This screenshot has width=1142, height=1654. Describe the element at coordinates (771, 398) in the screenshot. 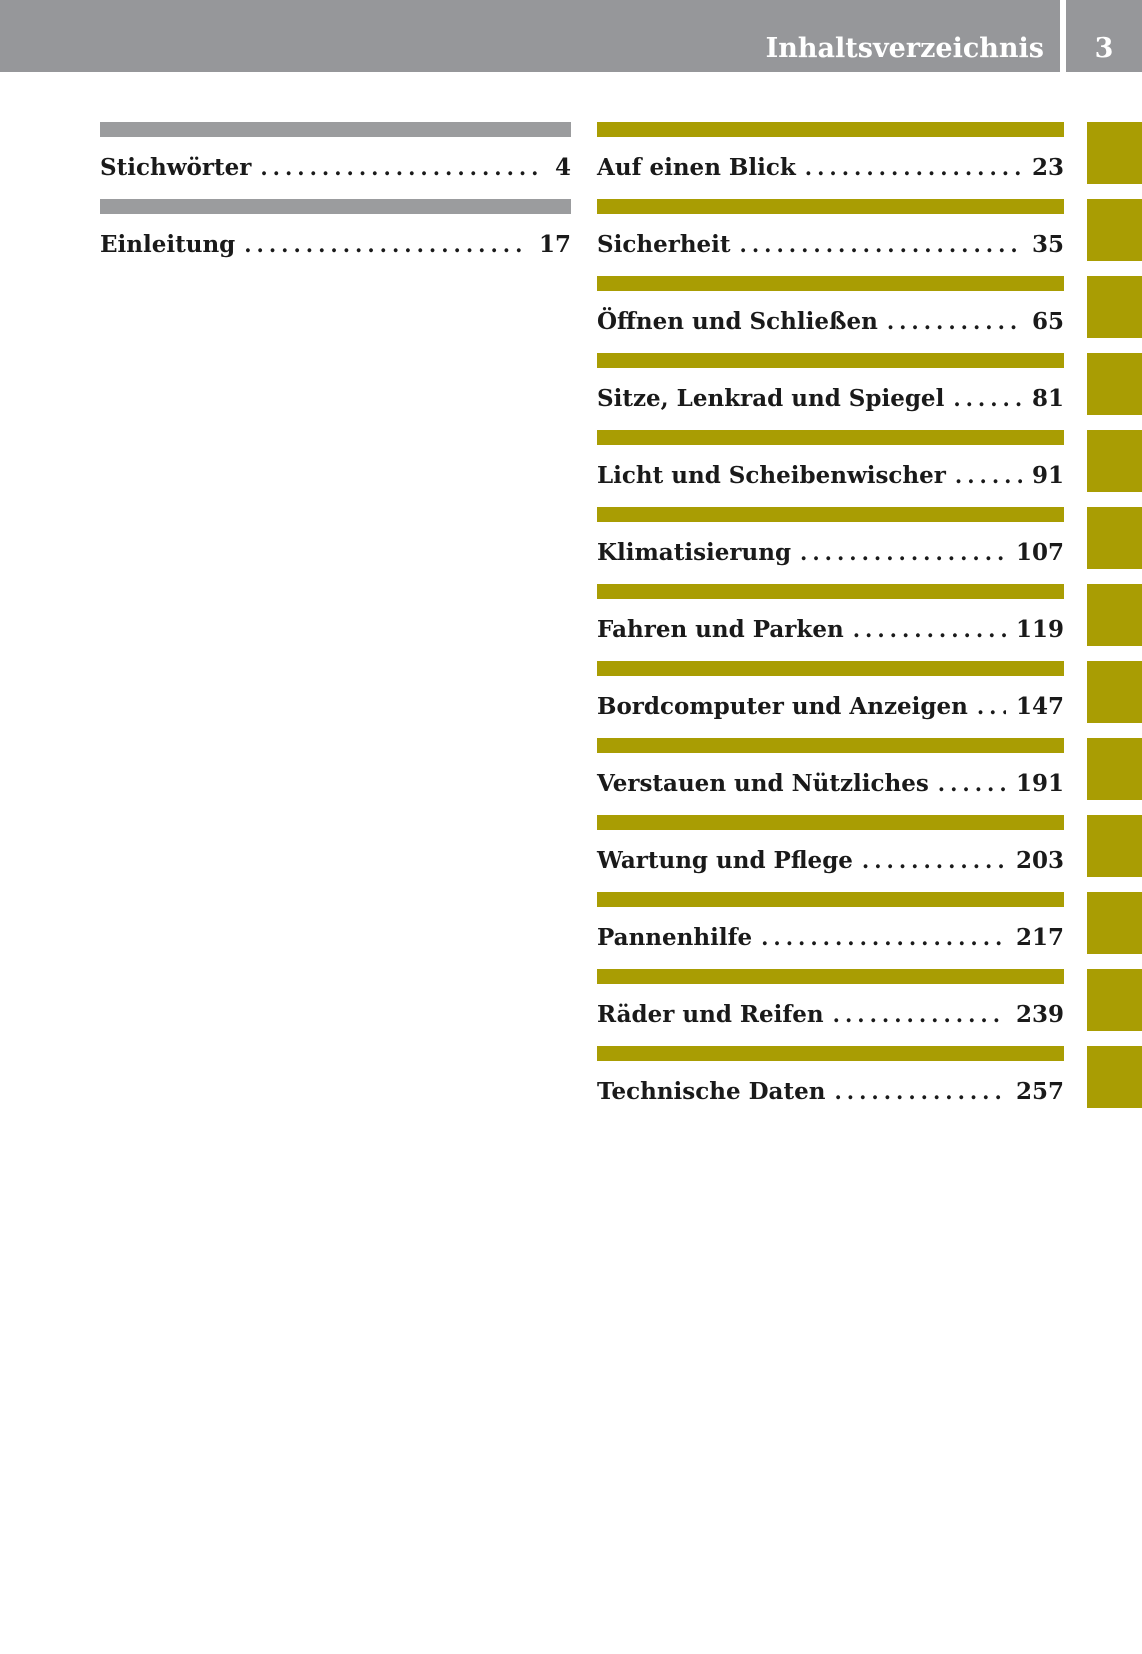

I see `toc-entry-label: Sitze, Lenkrad und Spiegel` at that location.